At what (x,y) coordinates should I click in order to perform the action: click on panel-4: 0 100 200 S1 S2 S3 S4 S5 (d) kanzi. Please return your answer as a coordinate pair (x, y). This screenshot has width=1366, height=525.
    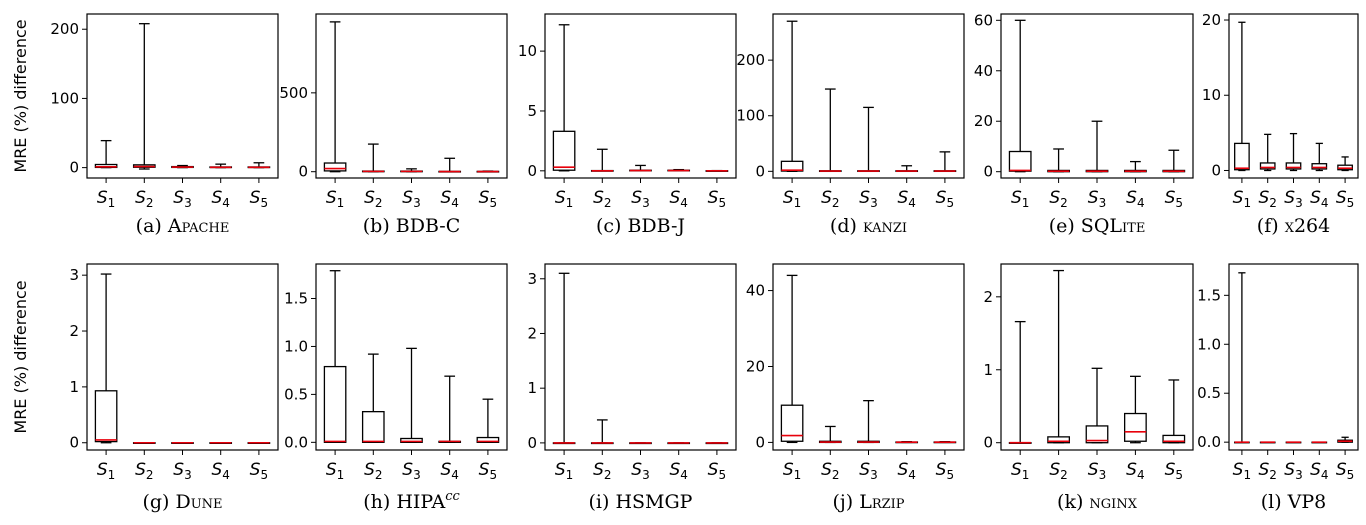
    Looking at the image, I should click on (850, 125).